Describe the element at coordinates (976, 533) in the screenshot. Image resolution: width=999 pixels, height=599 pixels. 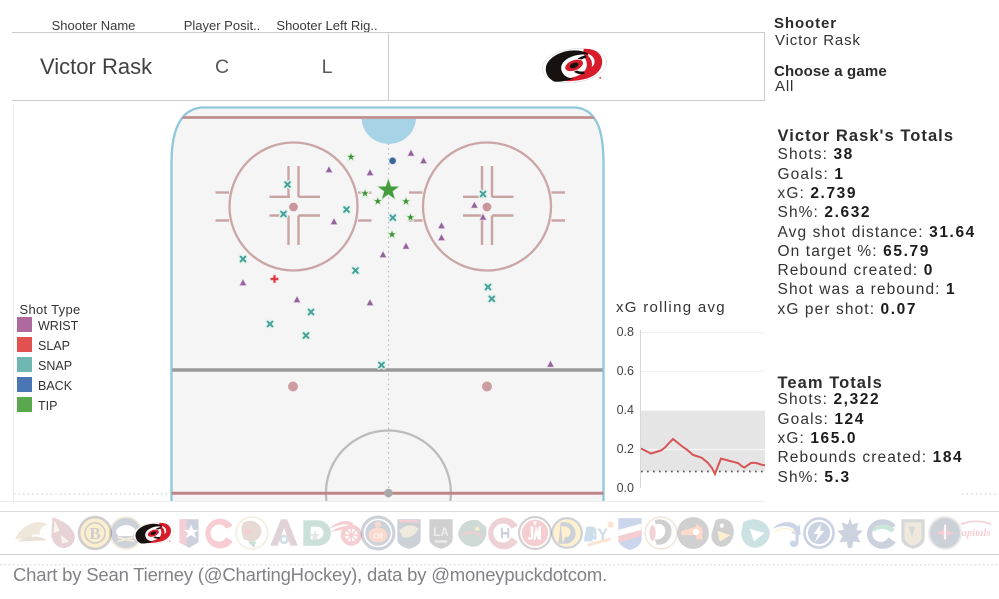
I see `svg-text: apitals` at that location.